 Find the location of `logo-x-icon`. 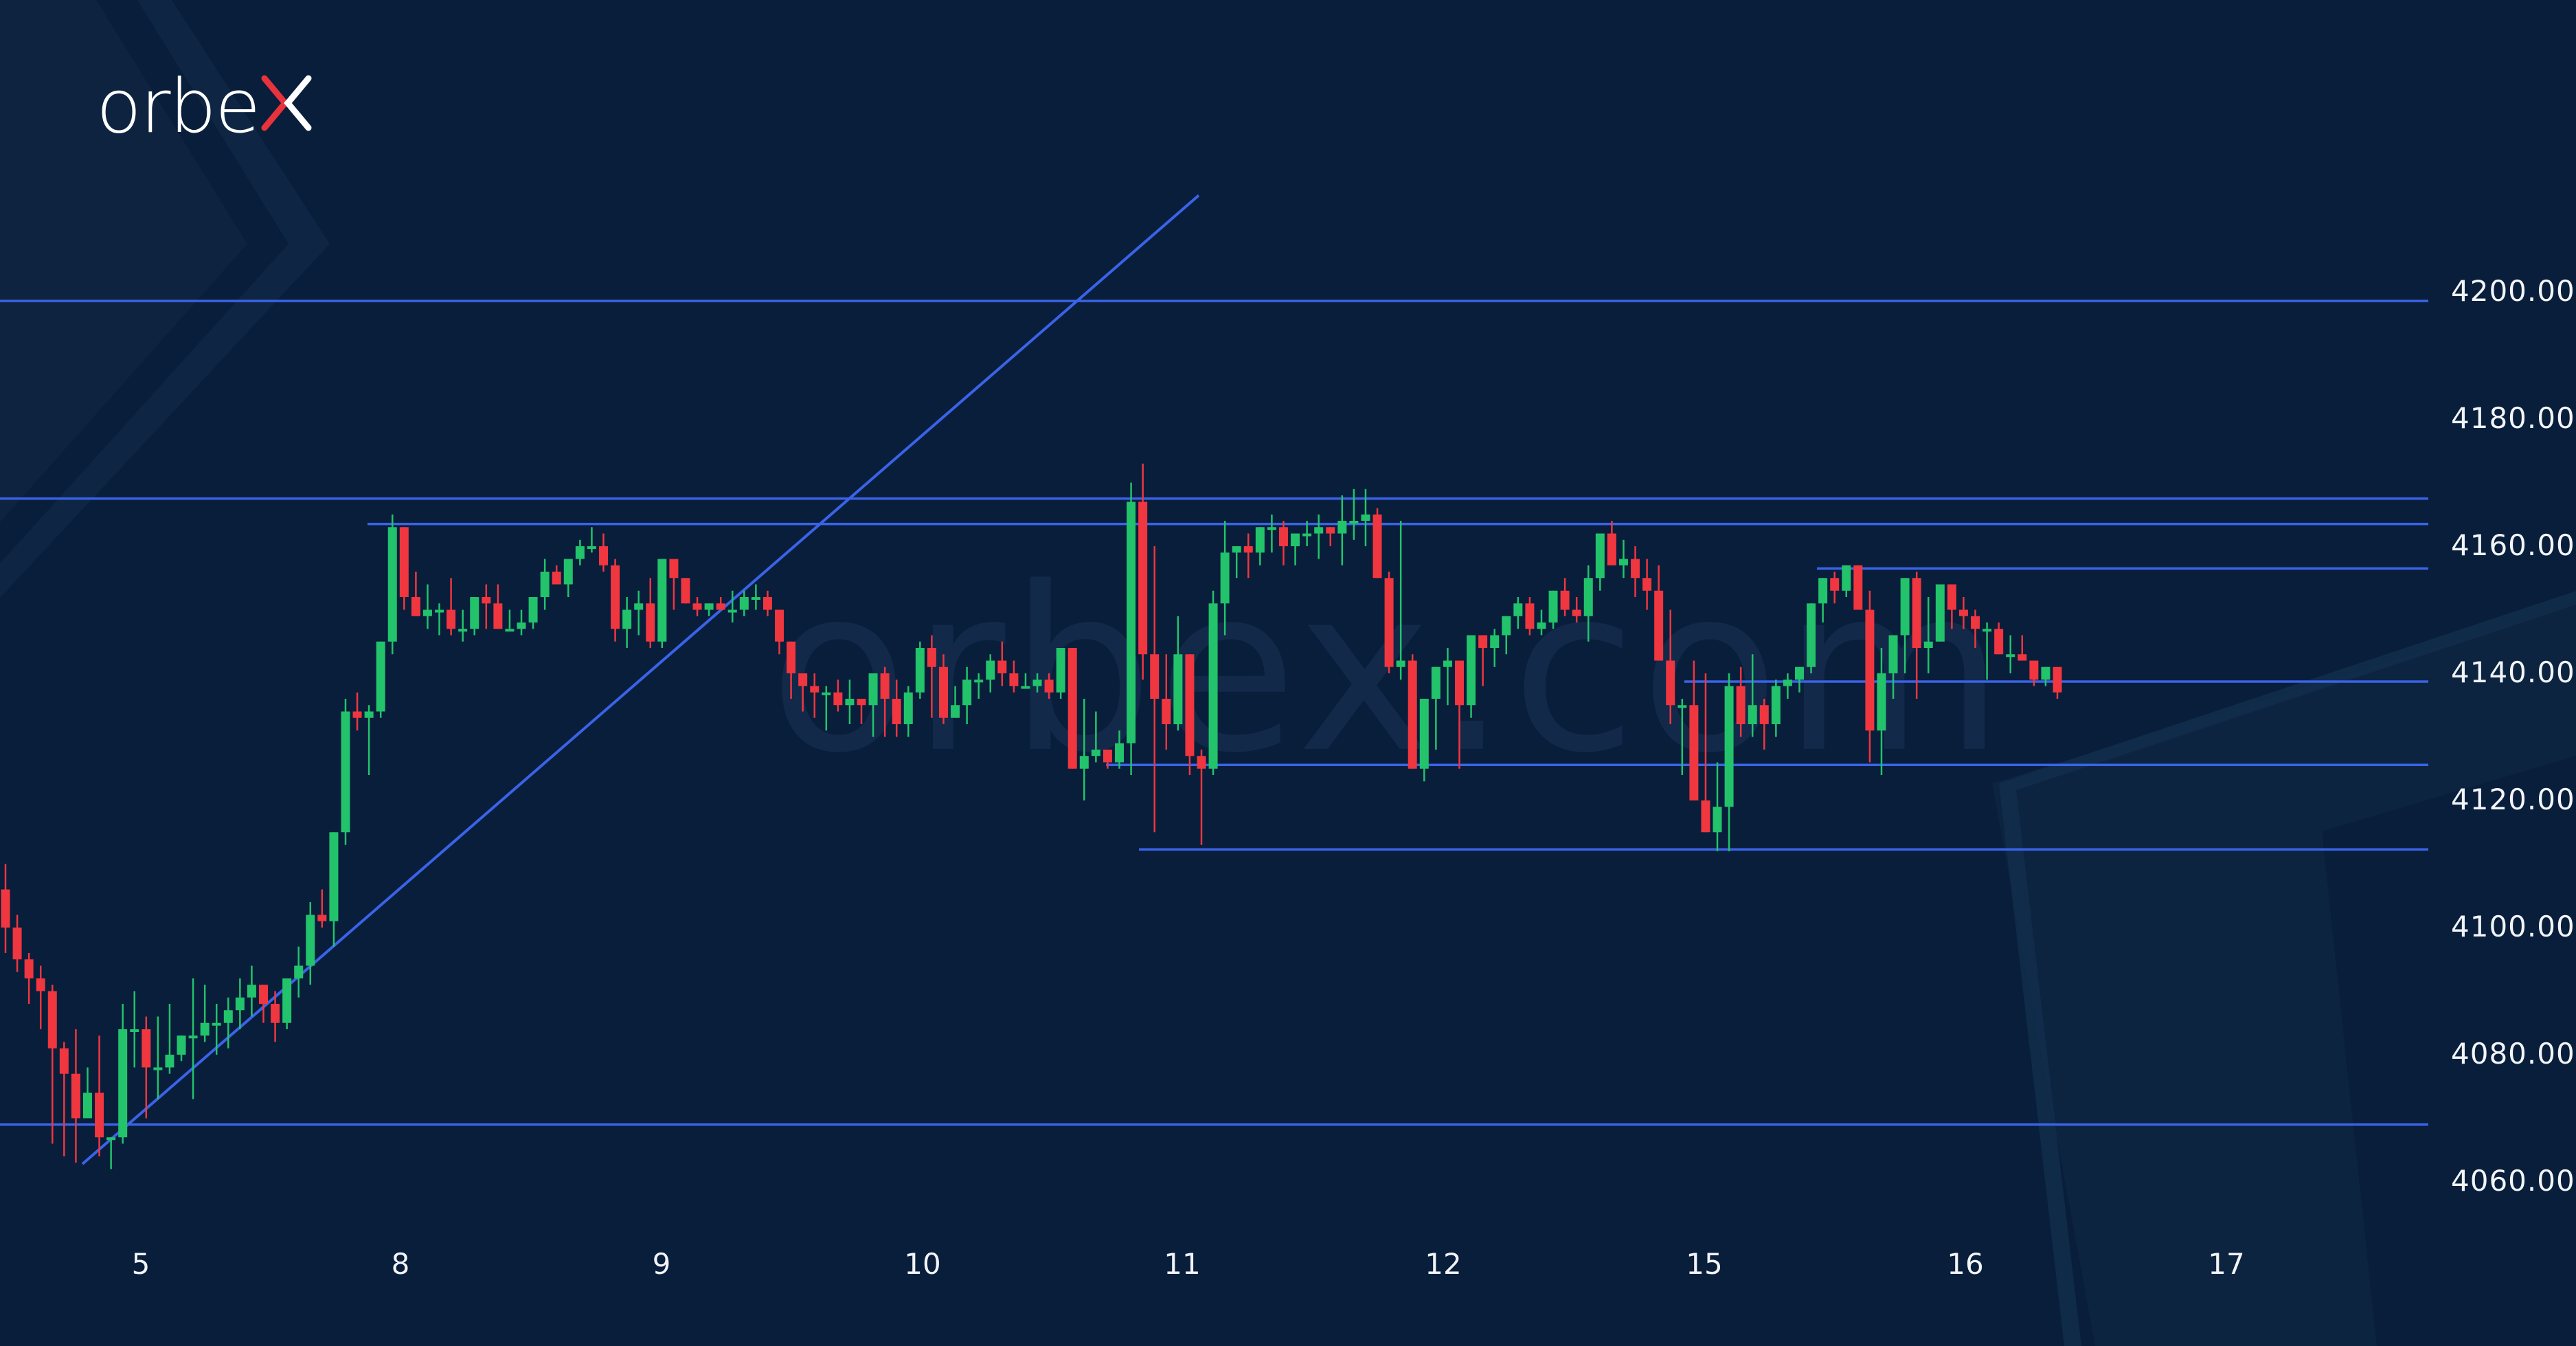

logo-x-icon is located at coordinates (286, 107).